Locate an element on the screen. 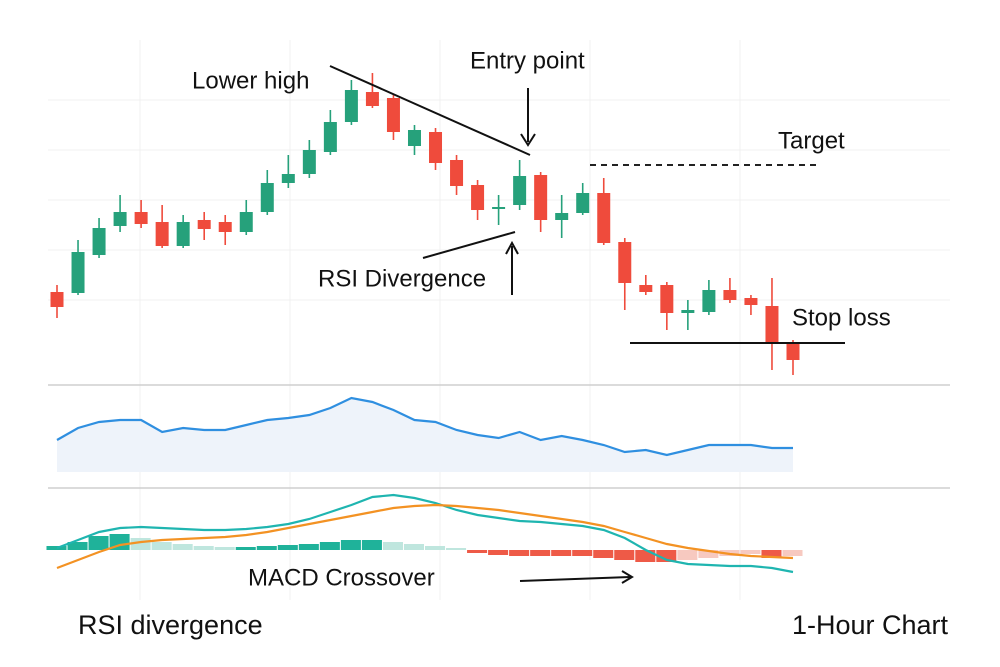  rsi-panel is located at coordinates (424, 434).